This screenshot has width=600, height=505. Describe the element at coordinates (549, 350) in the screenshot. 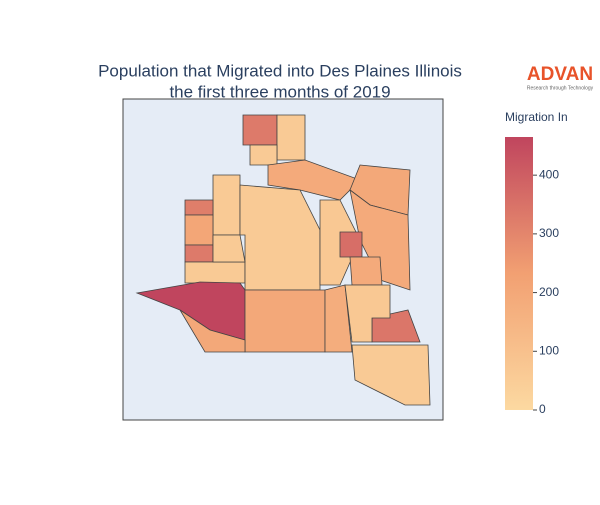

I see `colorbar-tick-label: 100` at that location.